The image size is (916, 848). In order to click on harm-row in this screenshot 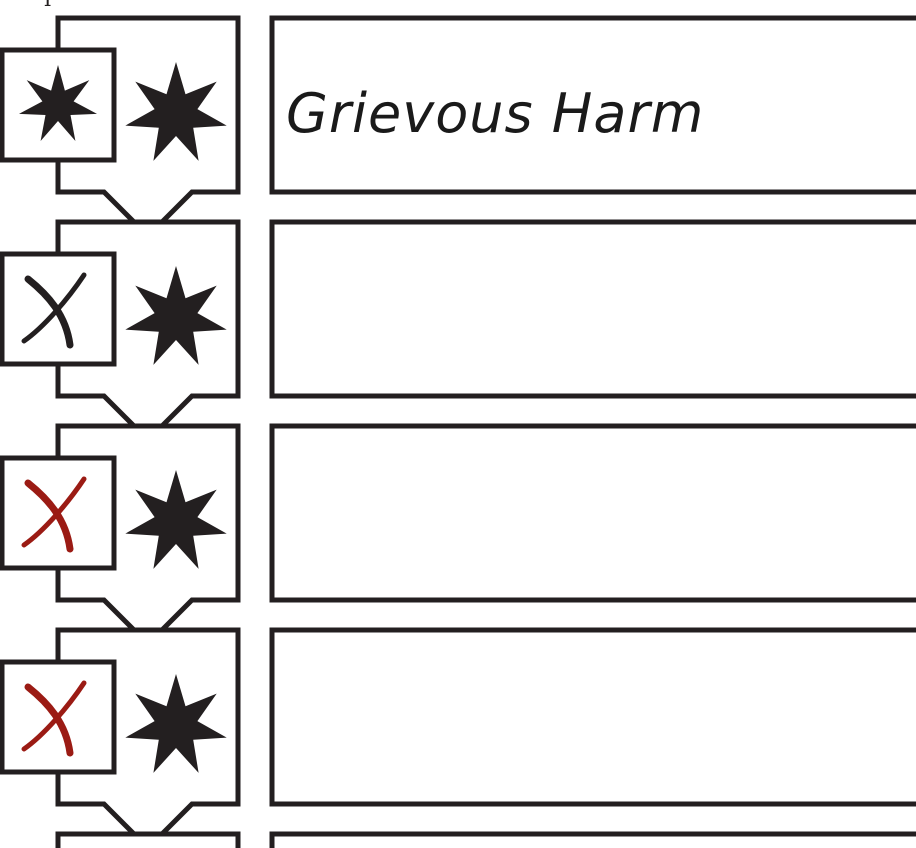, I will do `click(485, 839)`.